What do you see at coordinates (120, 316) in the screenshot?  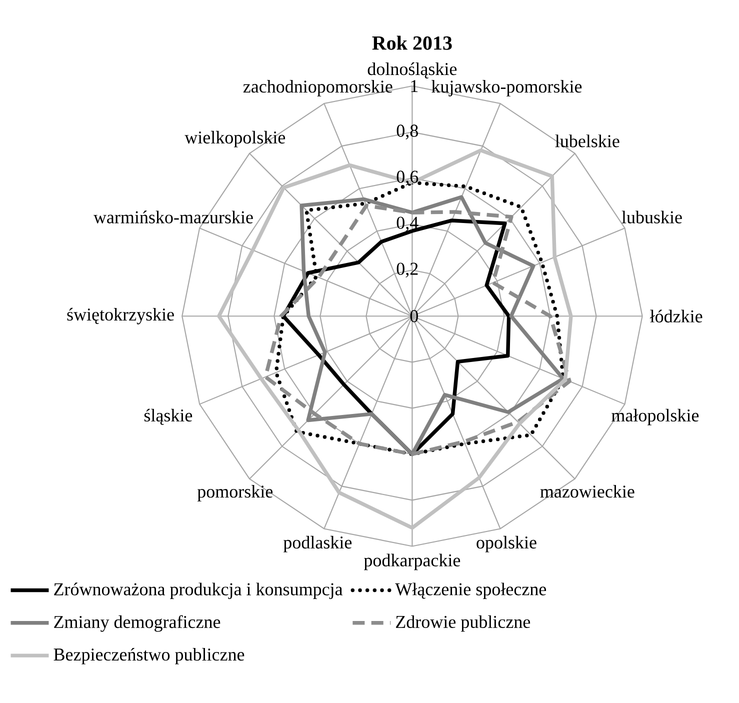 I see `spoke-label: świętokrzyskie` at bounding box center [120, 316].